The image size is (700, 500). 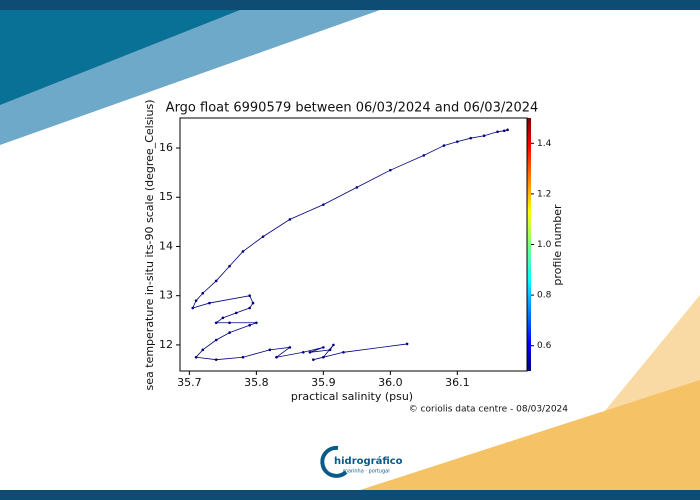 I want to click on colorbar-label: profile number, so click(x=557, y=245).